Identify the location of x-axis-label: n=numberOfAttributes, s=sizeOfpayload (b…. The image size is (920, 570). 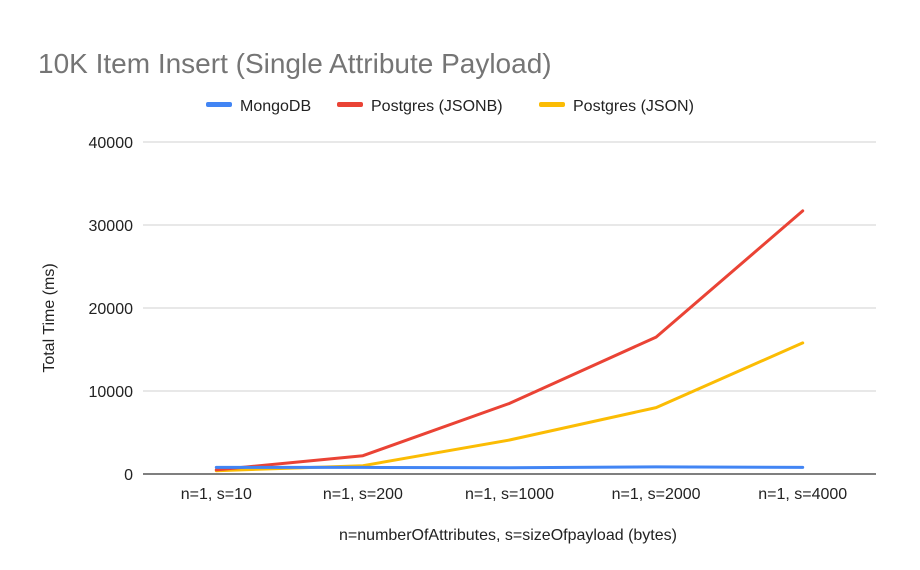
(508, 535).